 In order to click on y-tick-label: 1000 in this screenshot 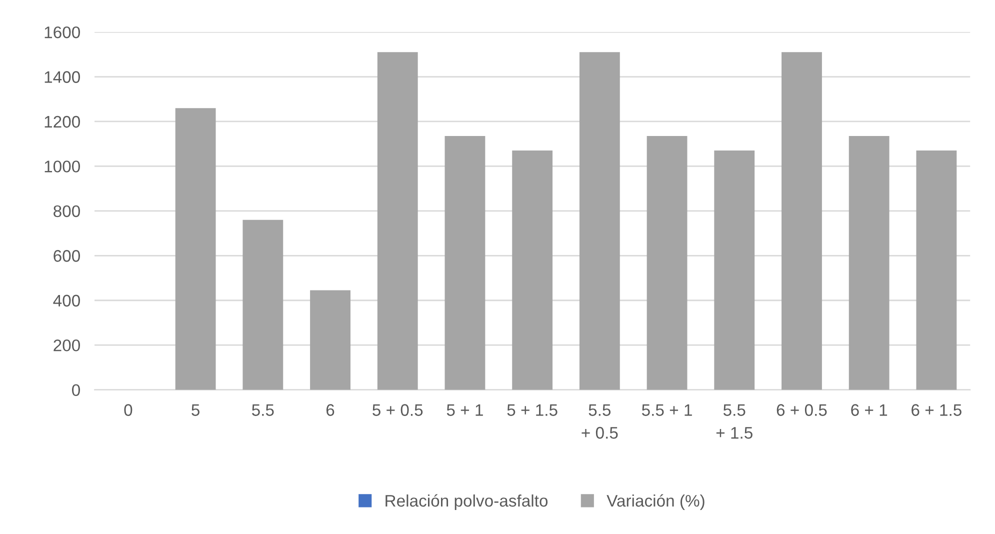, I will do `click(62, 166)`.